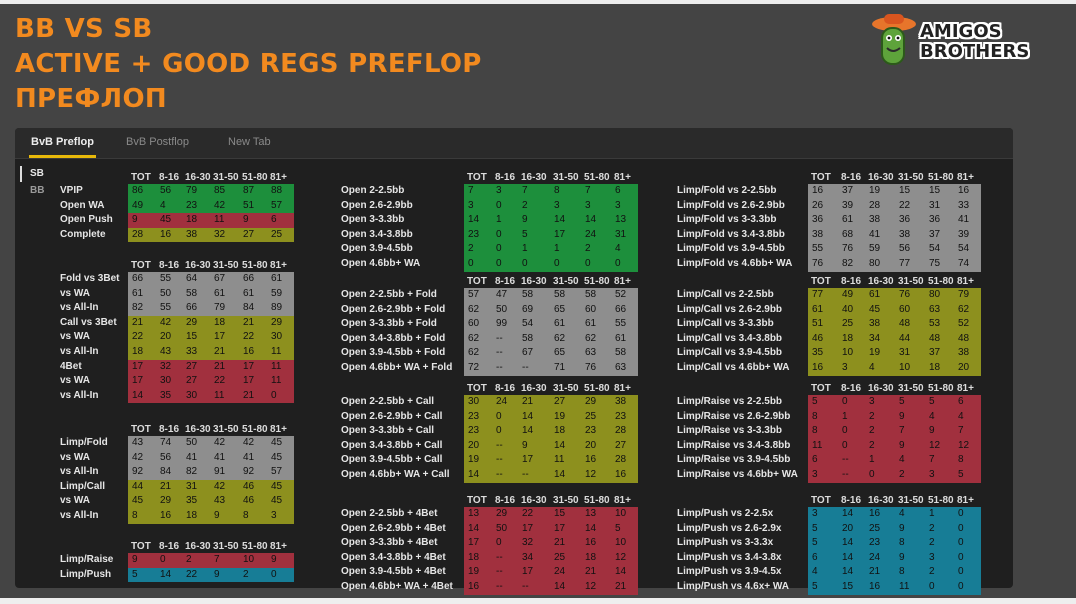  What do you see at coordinates (474, 324) in the screenshot?
I see `stat-cell: 60` at bounding box center [474, 324].